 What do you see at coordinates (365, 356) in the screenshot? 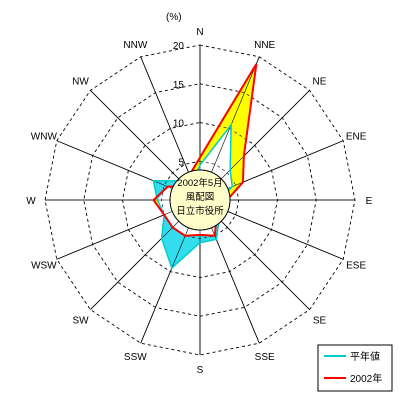
I see `legend-label-normal: 平年値` at bounding box center [365, 356].